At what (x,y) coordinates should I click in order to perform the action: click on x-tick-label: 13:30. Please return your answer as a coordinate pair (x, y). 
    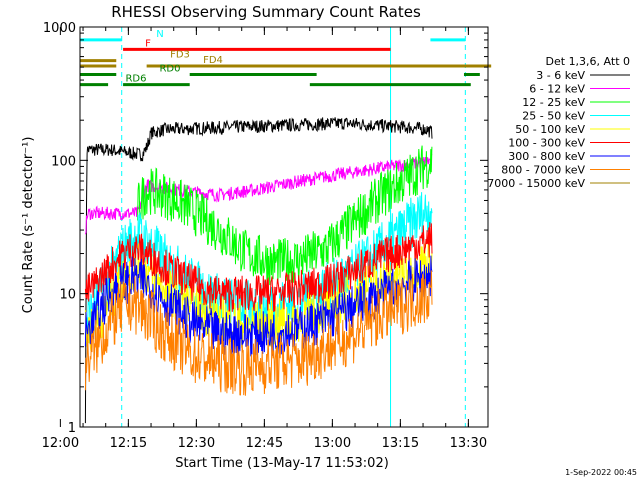
    Looking at the image, I should click on (468, 443).